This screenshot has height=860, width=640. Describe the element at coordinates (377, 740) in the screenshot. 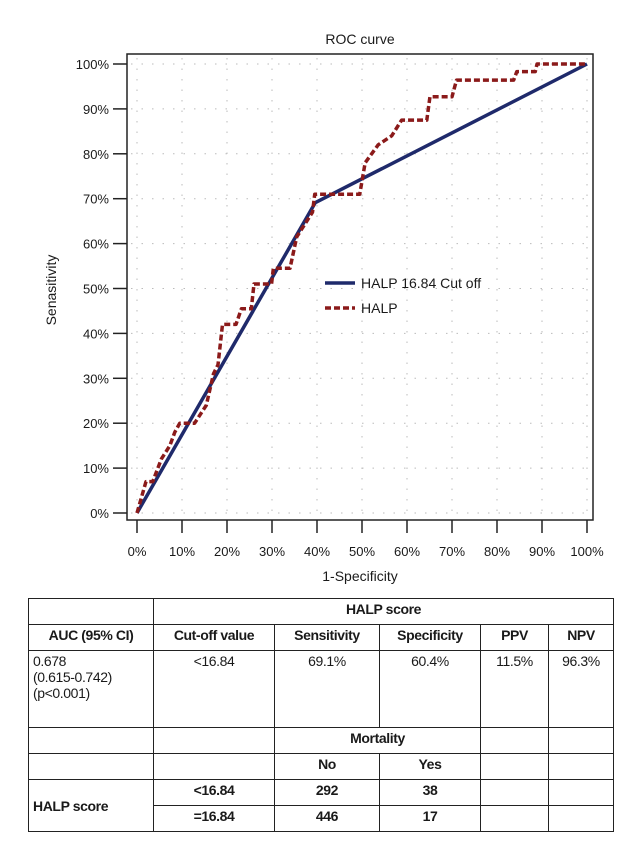

I see `mortality-header: Mortality` at that location.